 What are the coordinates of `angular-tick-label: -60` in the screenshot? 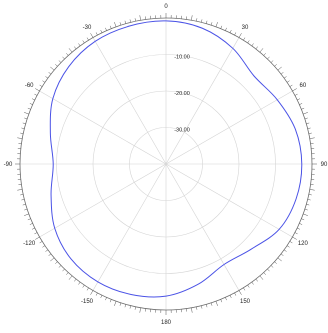 It's located at (29, 86).